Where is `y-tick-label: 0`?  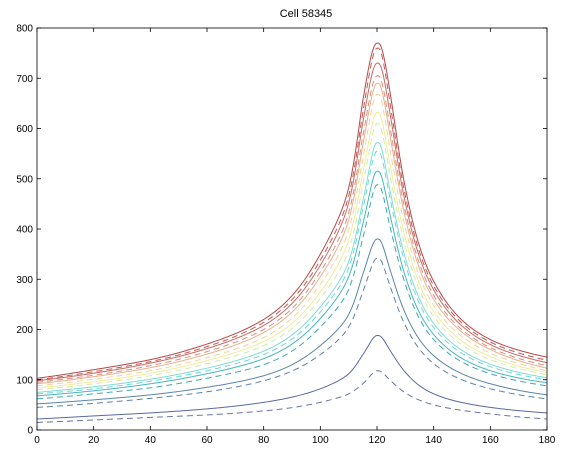 y-tick-label: 0 is located at coordinates (30, 431).